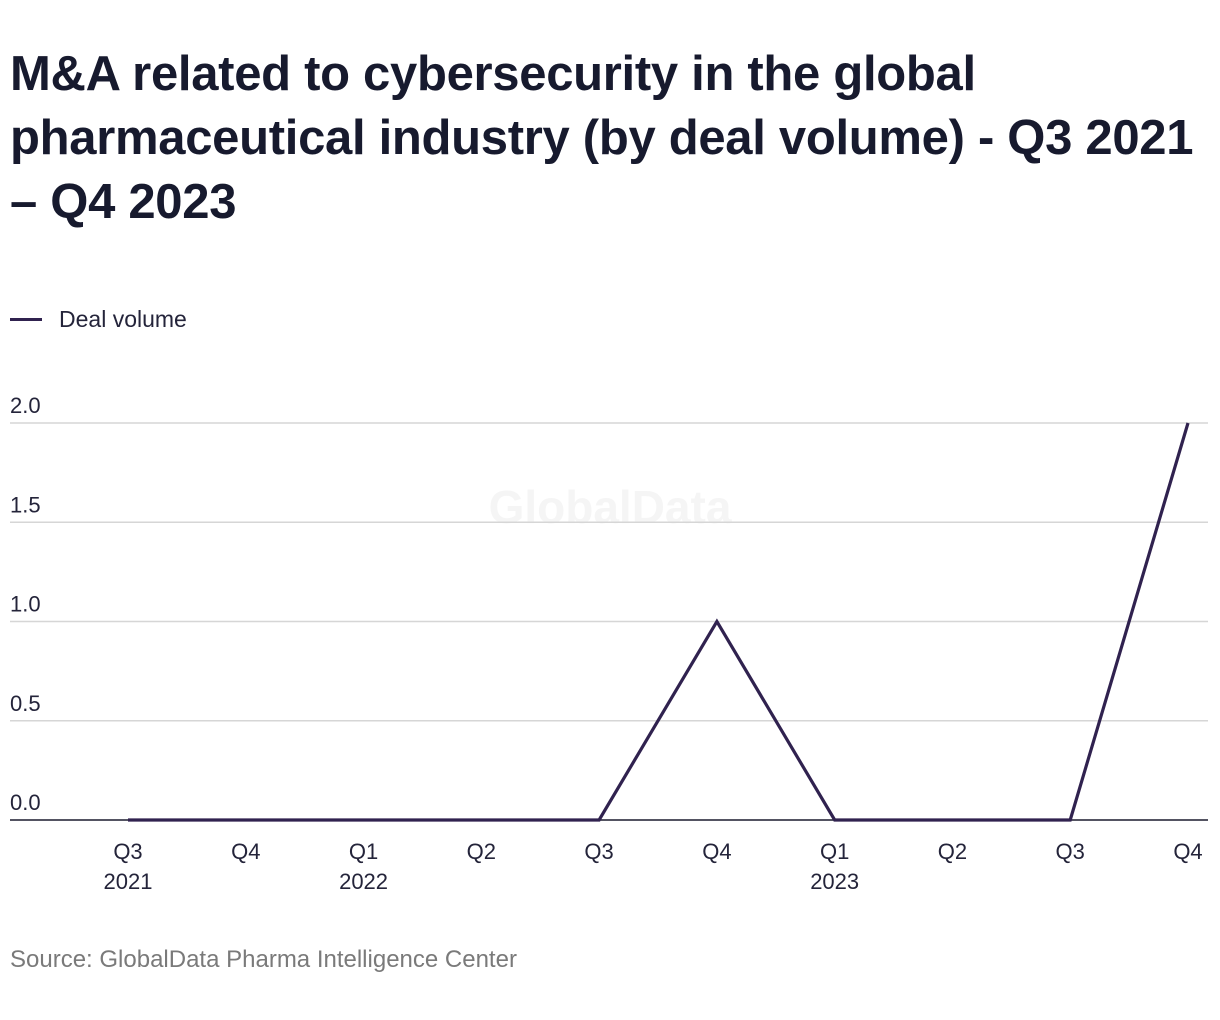  I want to click on x-tick-year-label: 2021, so click(128, 881).